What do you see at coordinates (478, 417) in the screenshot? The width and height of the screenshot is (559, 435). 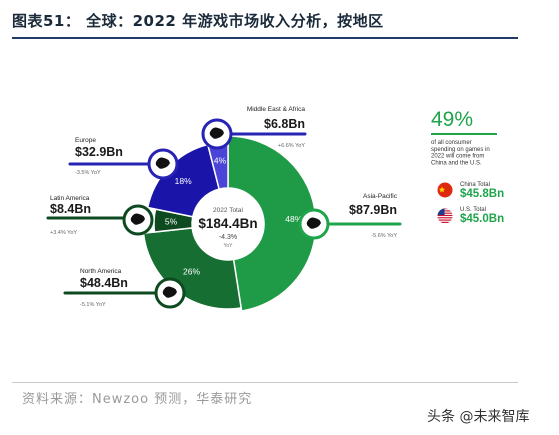 I see `watermark: 头条 @未来智库` at bounding box center [478, 417].